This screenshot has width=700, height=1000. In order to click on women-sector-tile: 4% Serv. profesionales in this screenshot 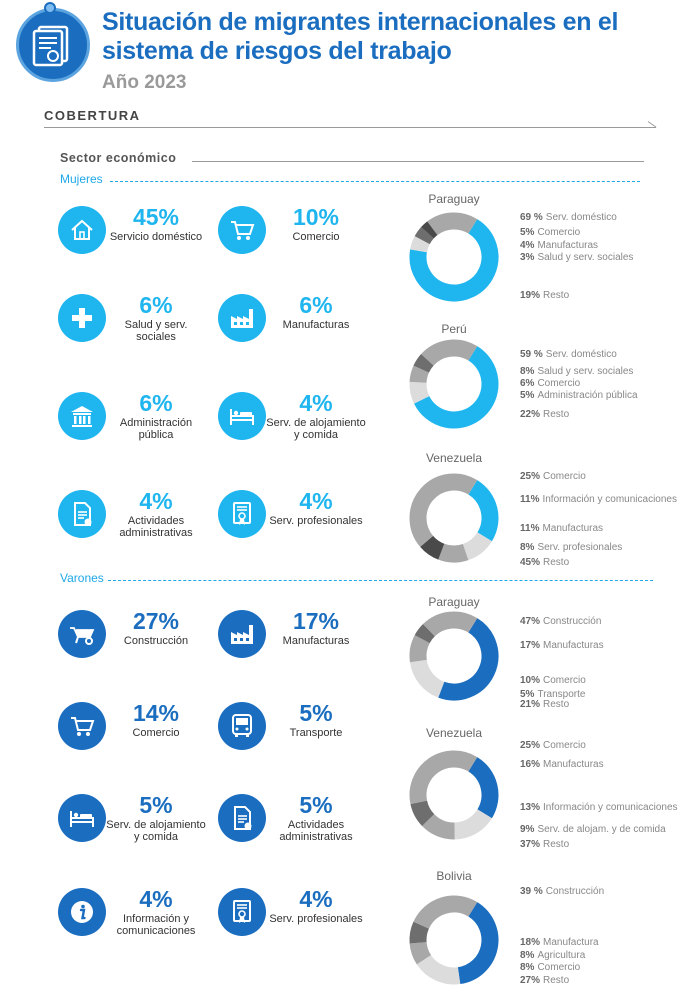, I will do `click(298, 529)`.